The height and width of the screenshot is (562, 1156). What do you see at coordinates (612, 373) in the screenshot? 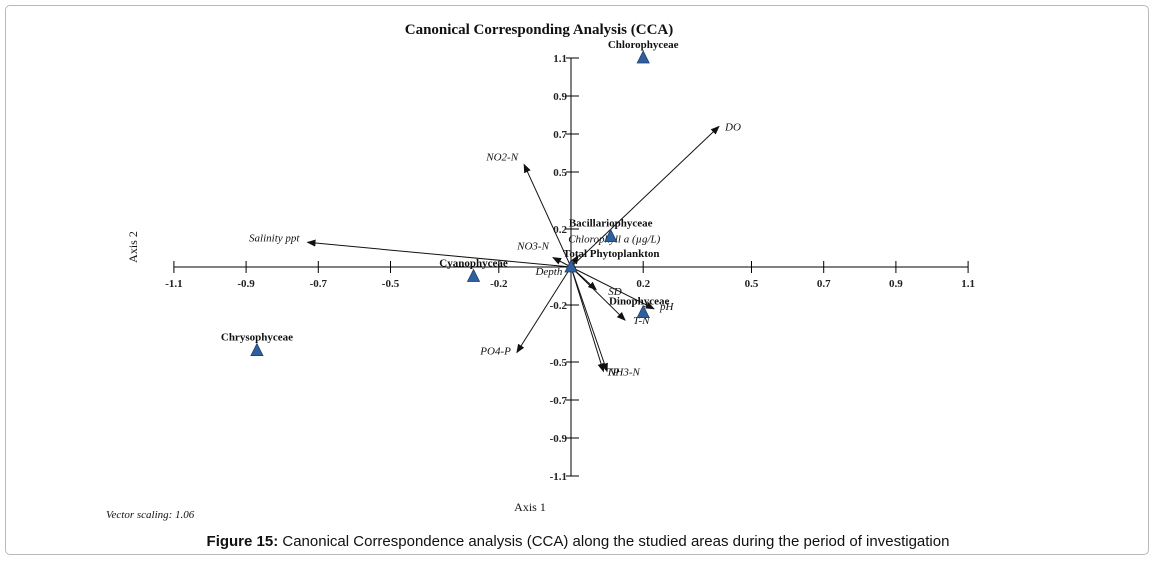
I see `vector-label: TP` at bounding box center [612, 373].